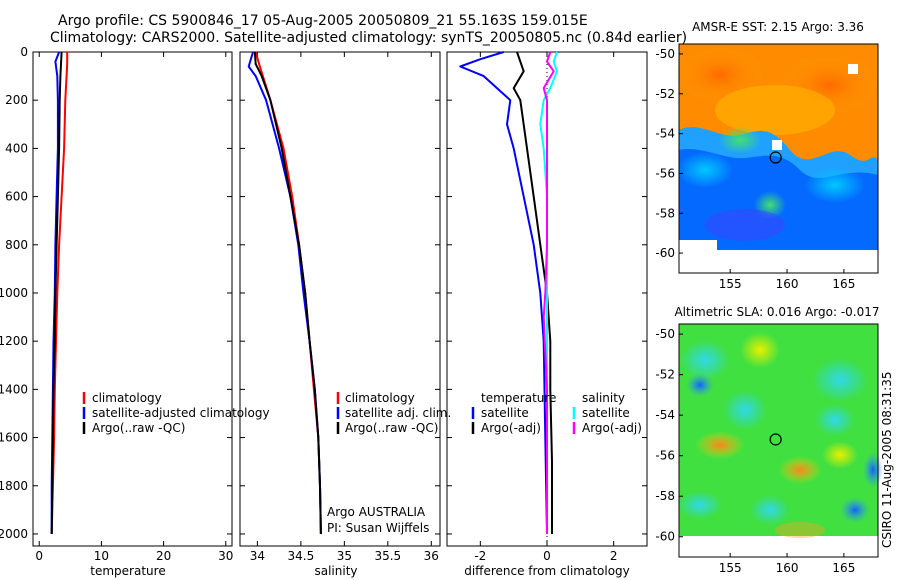 Image resolution: width=900 pixels, height=580 pixels. Describe the element at coordinates (518, 398) in the screenshot. I see `legend-heading-temperature: temperature` at that location.